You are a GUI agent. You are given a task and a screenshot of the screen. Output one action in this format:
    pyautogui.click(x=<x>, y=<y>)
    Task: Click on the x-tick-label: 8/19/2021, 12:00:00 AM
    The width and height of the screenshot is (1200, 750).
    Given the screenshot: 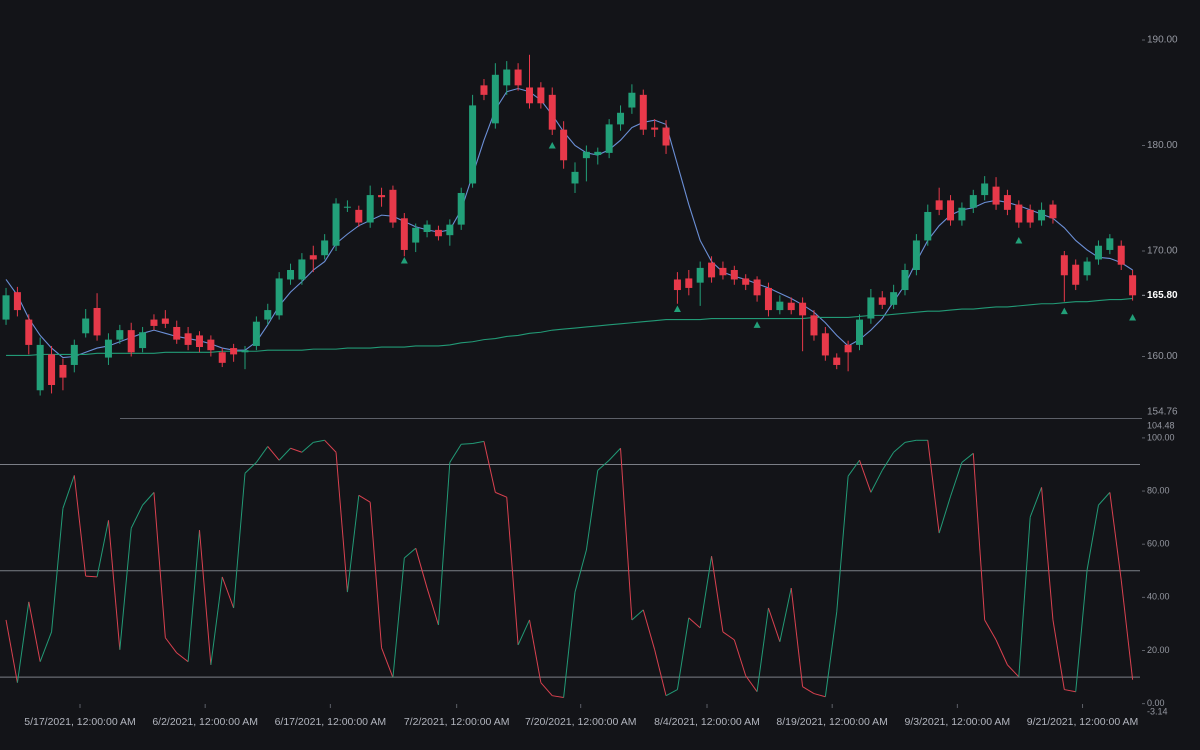 What is the action you would take?
    pyautogui.click(x=832, y=722)
    